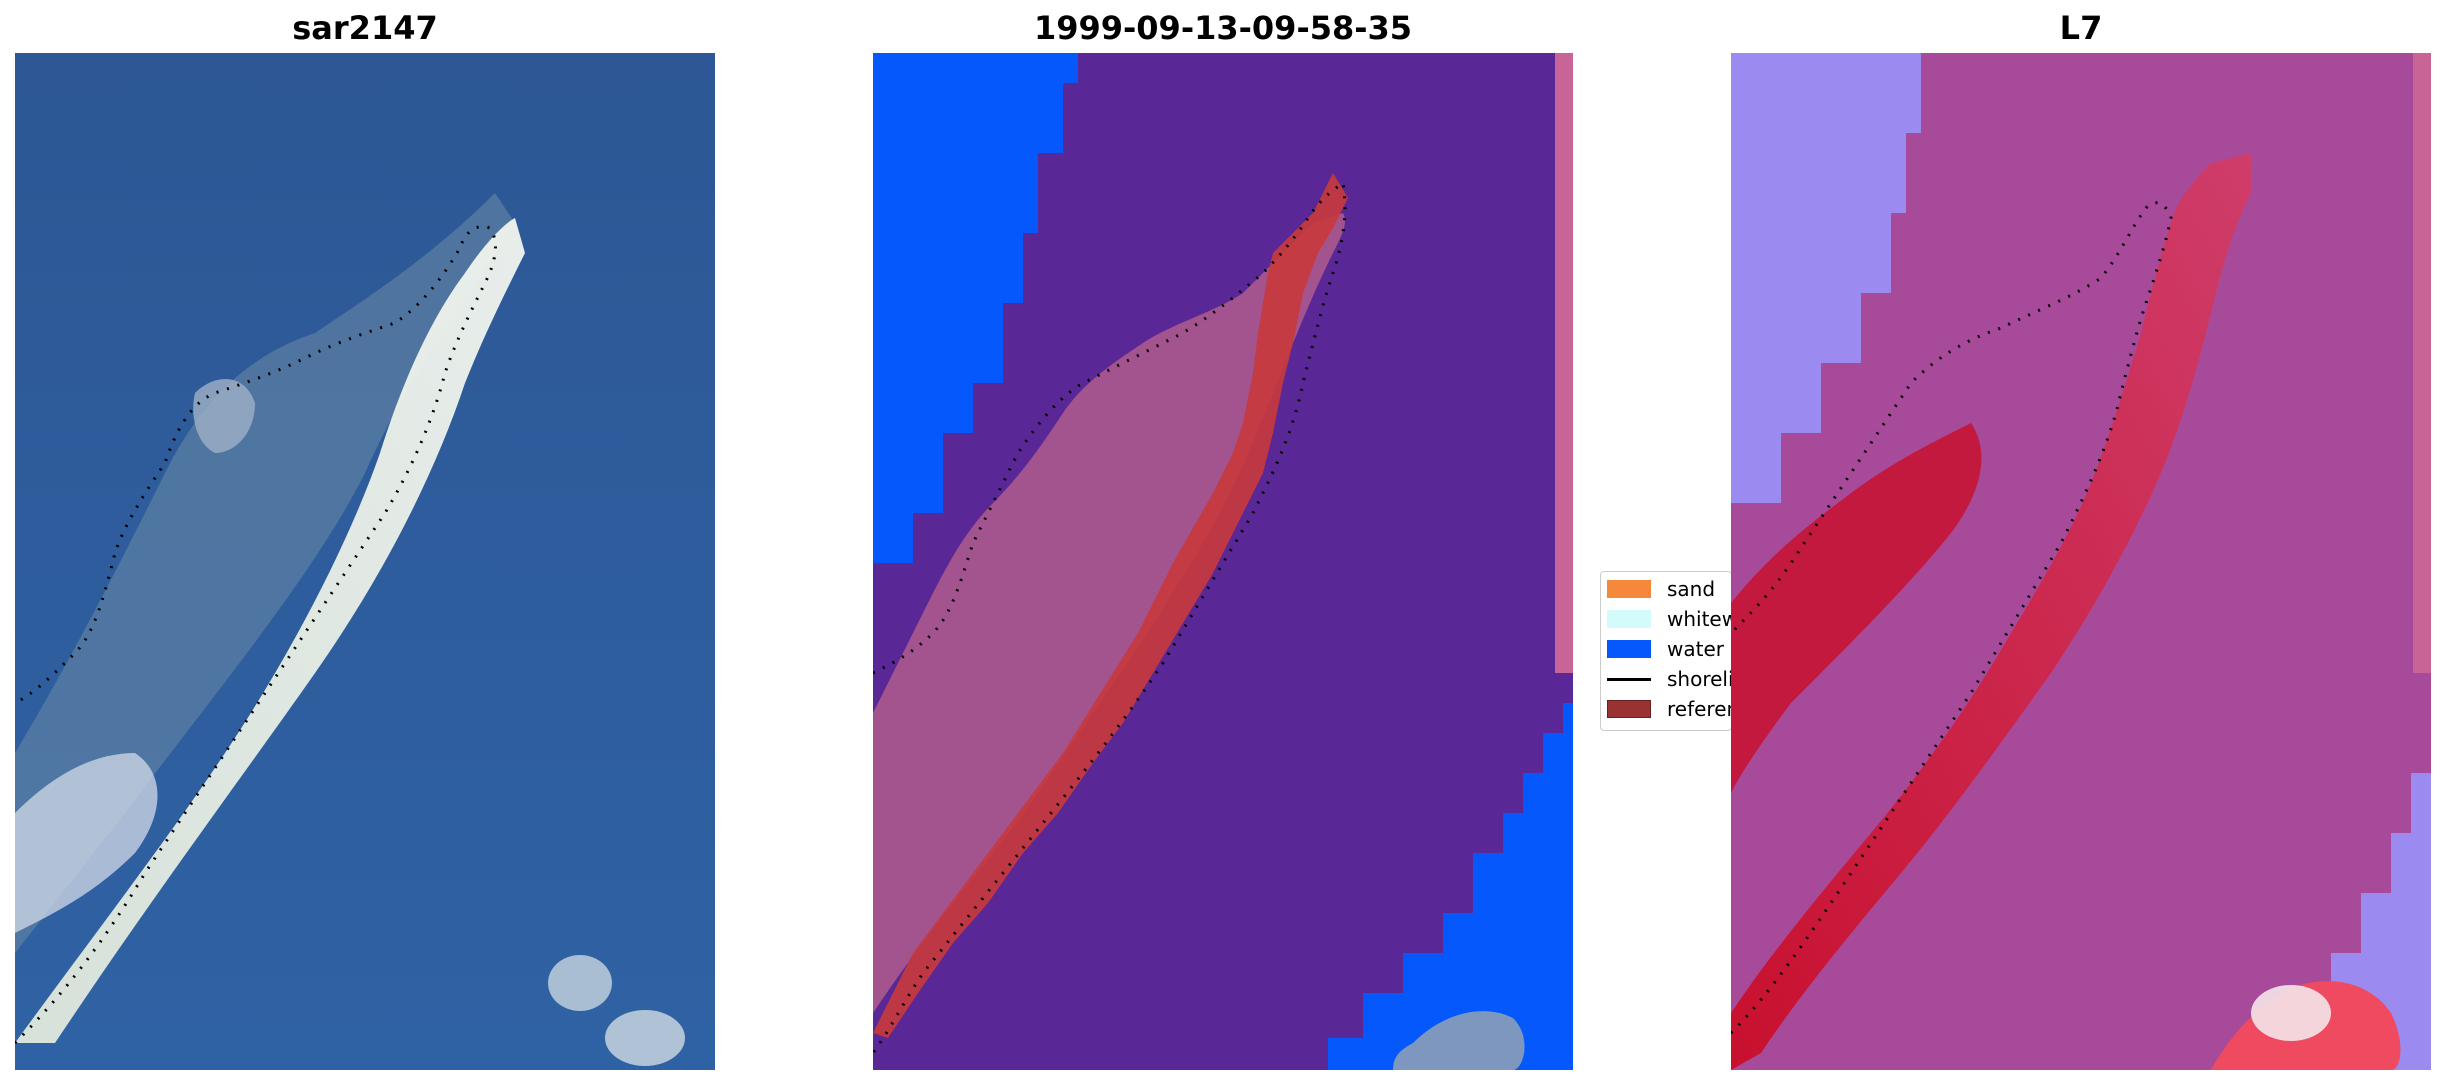 Image resolution: width=2460 pixels, height=1084 pixels. I want to click on panel-title-classification: 1999-09-13-09-58-35, so click(1223, 28).